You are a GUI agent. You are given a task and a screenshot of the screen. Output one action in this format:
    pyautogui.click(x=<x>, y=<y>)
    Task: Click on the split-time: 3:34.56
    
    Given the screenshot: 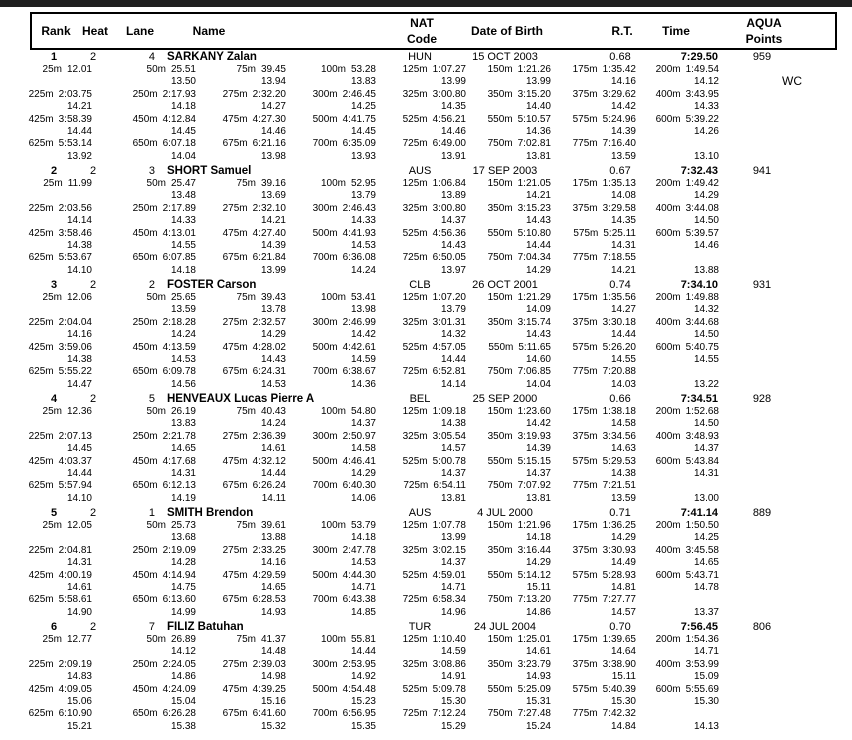 What is the action you would take?
    pyautogui.click(x=619, y=436)
    